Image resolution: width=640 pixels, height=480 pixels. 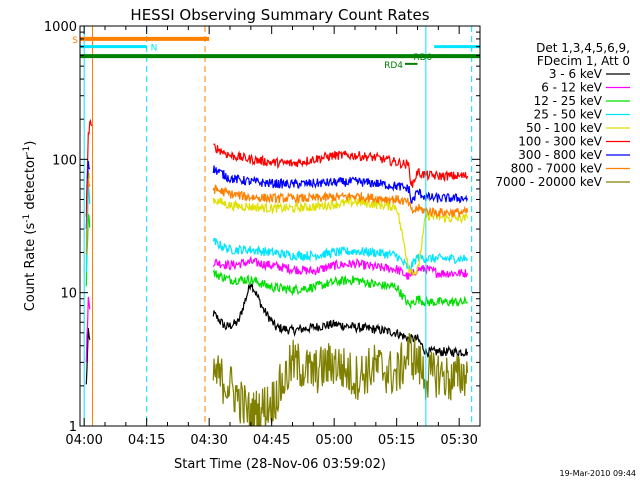 I want to click on x-axis-label: Start Time (28-Nov-06 03:59:02), so click(x=280, y=464).